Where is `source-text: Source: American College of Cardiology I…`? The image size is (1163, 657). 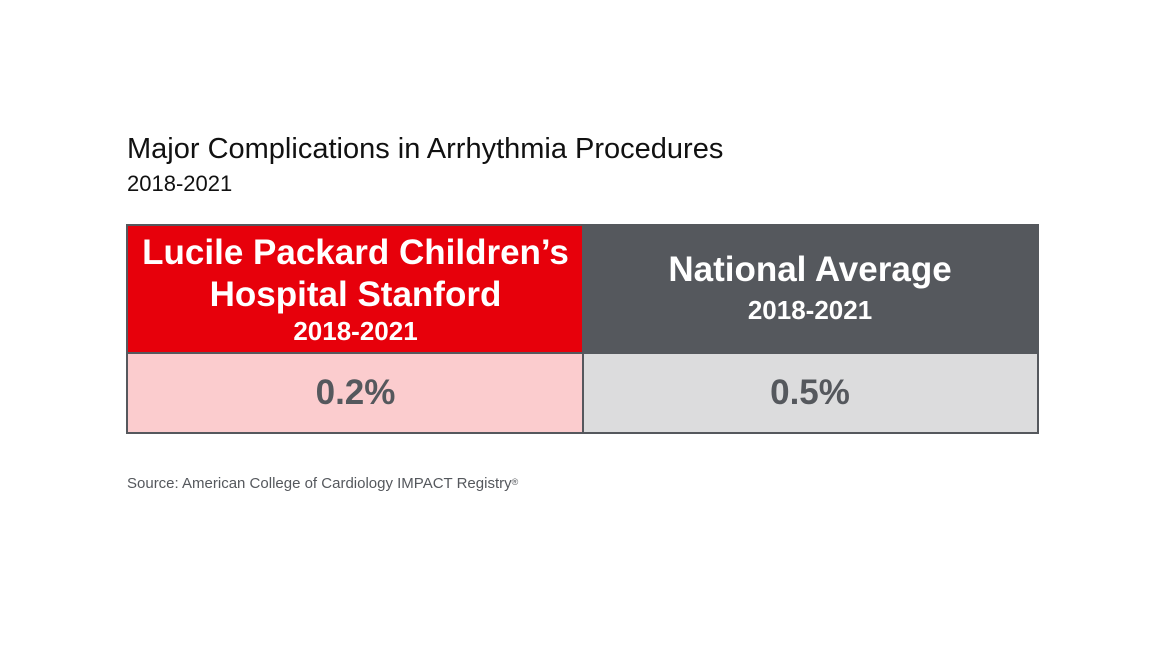
source-text: Source: American College of Cardiology I… is located at coordinates (319, 483).